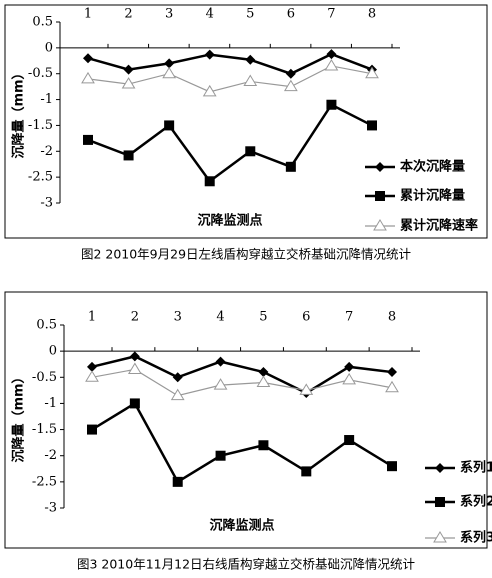 This screenshot has width=492, height=578. I want to click on legend-label: 系列1, so click(476, 468).